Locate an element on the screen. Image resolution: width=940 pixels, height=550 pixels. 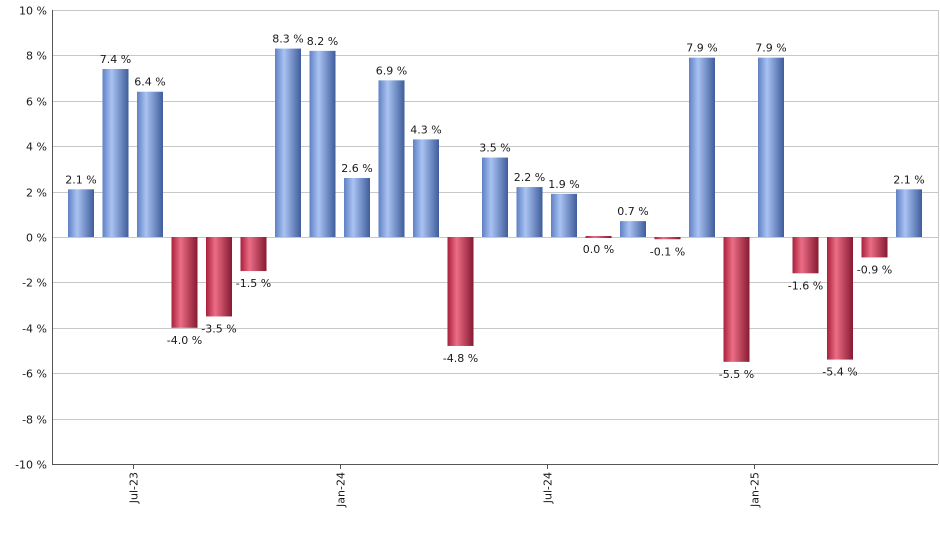
data-label: -3.5 % is located at coordinates (218, 328).